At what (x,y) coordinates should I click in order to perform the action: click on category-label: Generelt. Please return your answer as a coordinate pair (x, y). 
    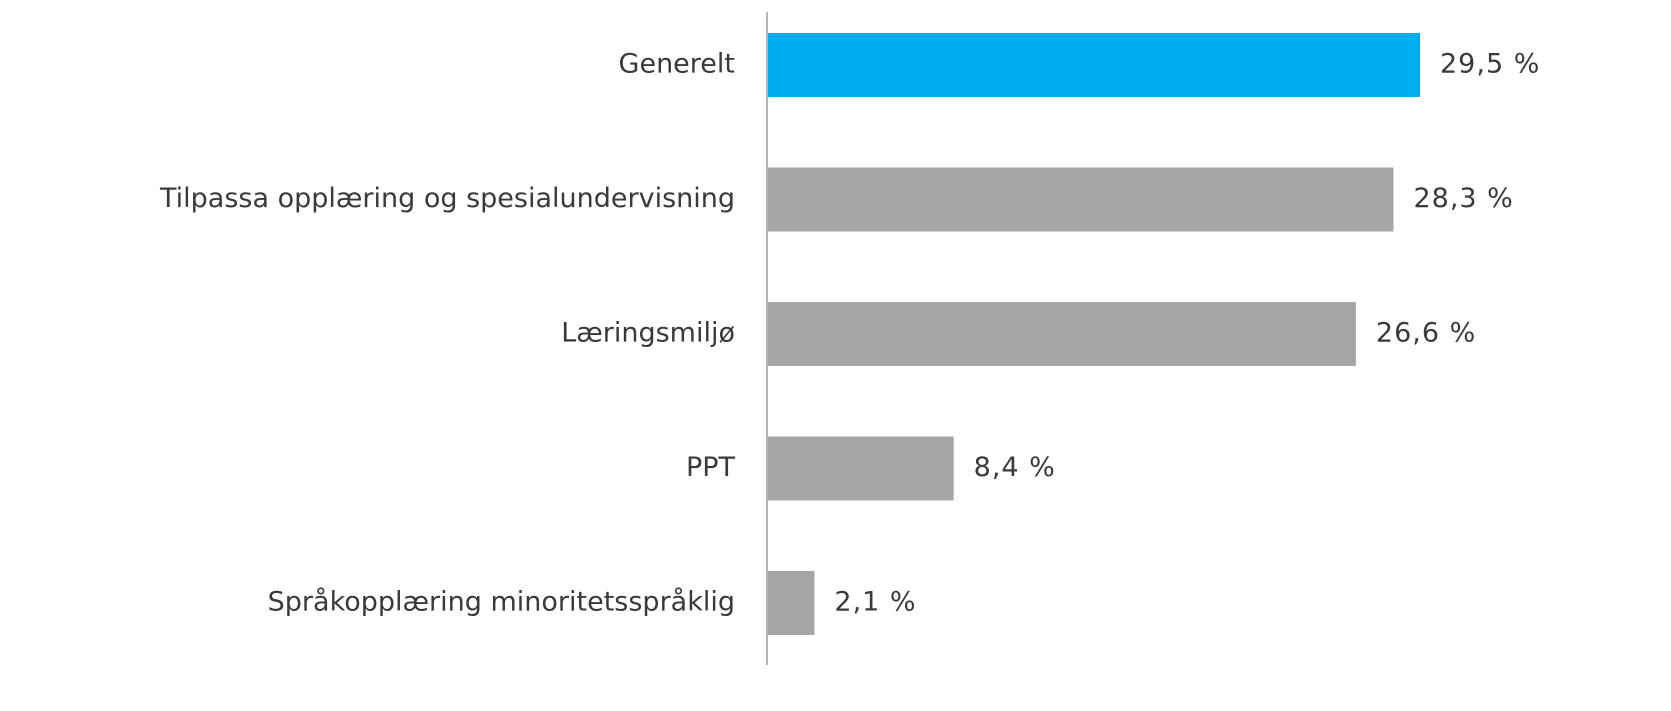
    Looking at the image, I should click on (677, 64).